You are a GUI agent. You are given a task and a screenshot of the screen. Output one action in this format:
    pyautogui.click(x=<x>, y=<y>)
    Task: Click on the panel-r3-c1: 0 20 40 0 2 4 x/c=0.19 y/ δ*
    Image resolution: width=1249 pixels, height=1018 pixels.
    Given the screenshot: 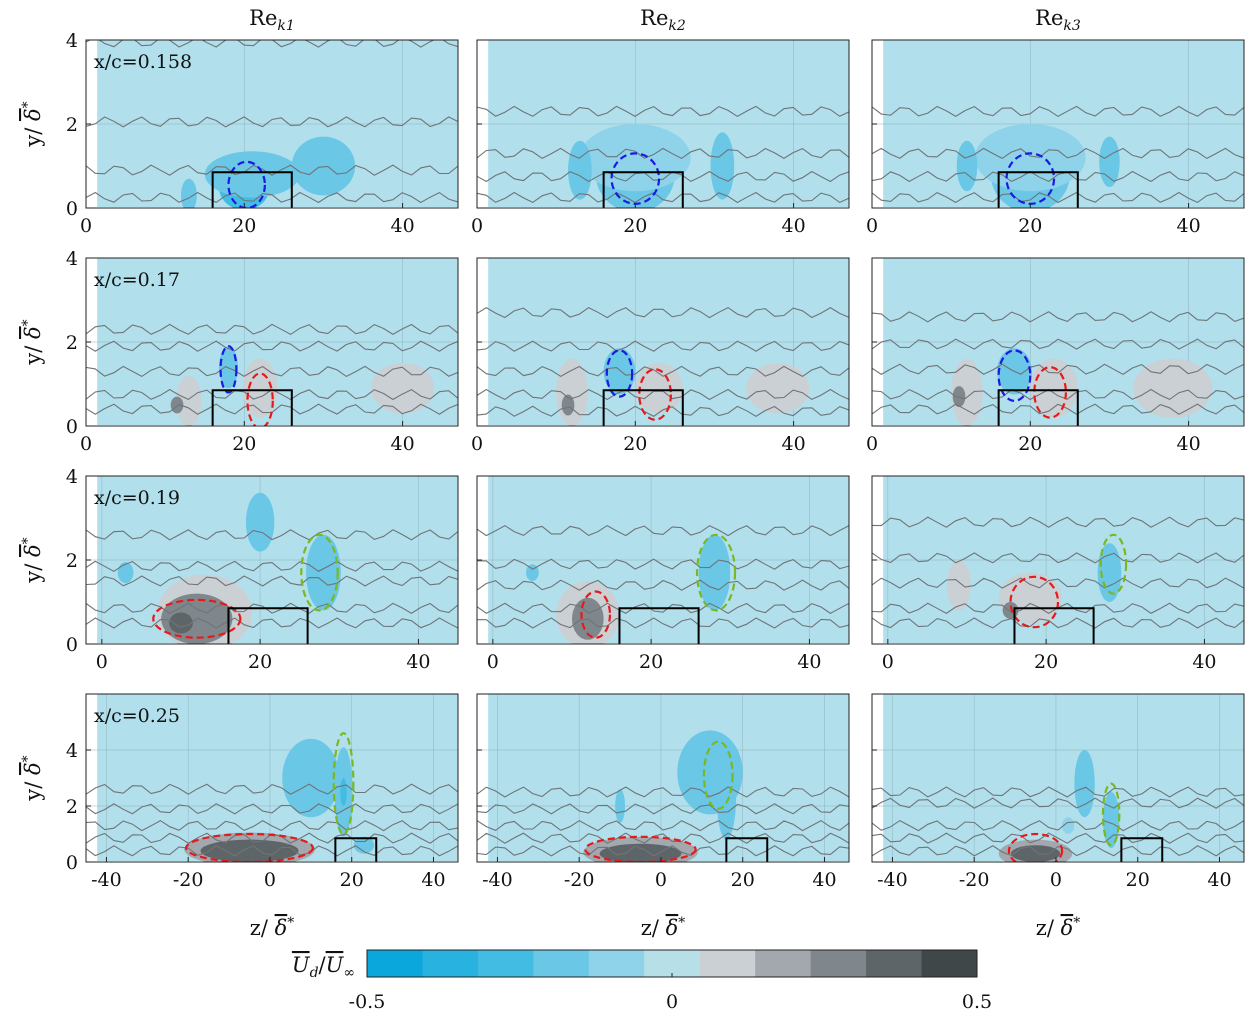 What is the action you would take?
    pyautogui.click(x=239, y=569)
    